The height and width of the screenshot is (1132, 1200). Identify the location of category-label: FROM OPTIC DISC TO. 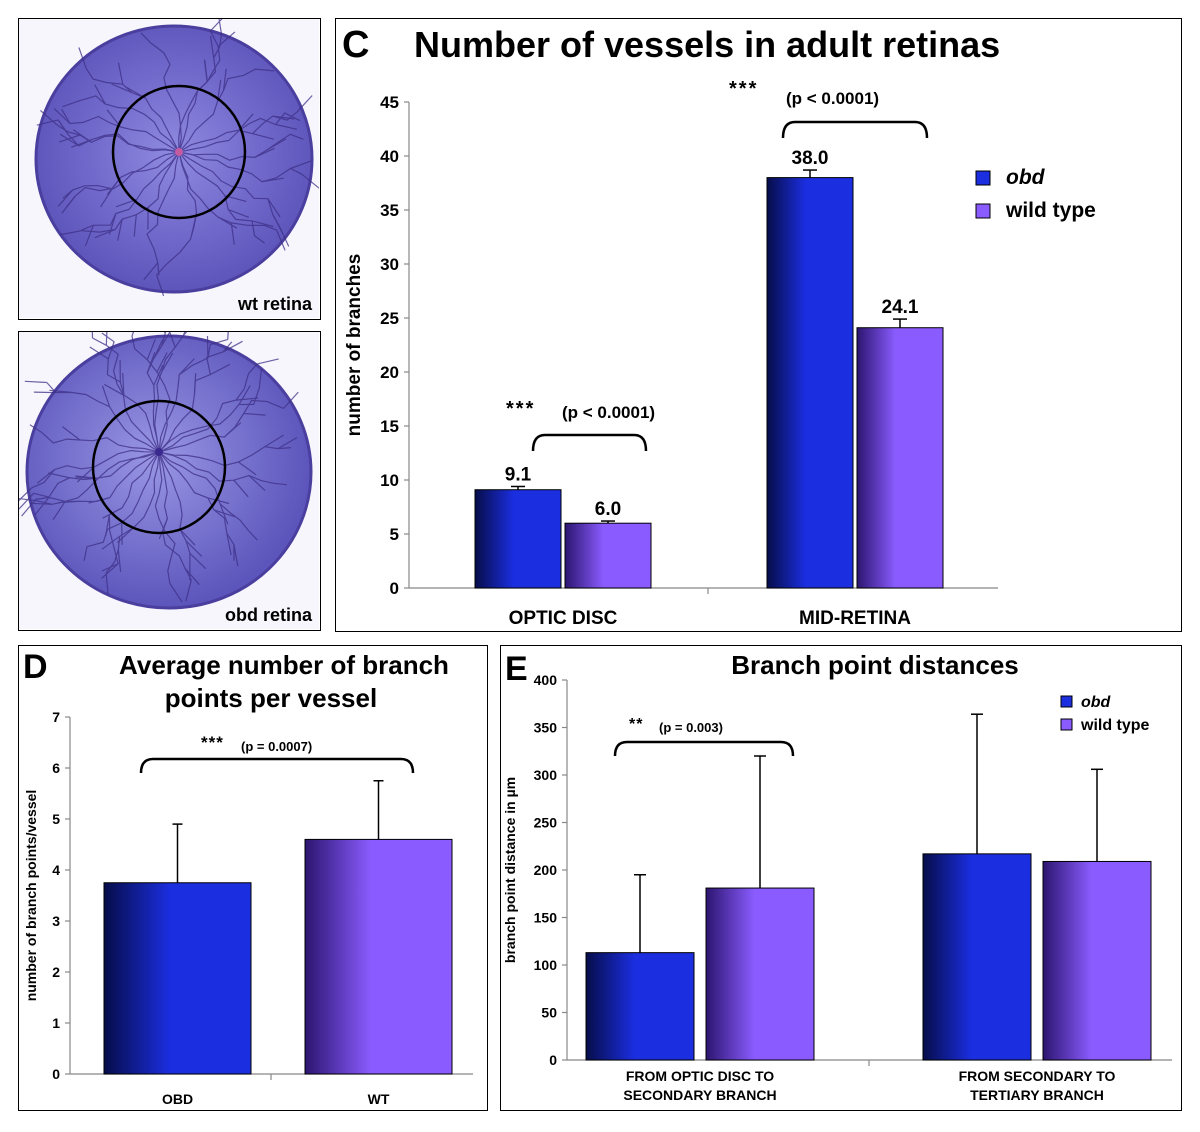
(700, 1076).